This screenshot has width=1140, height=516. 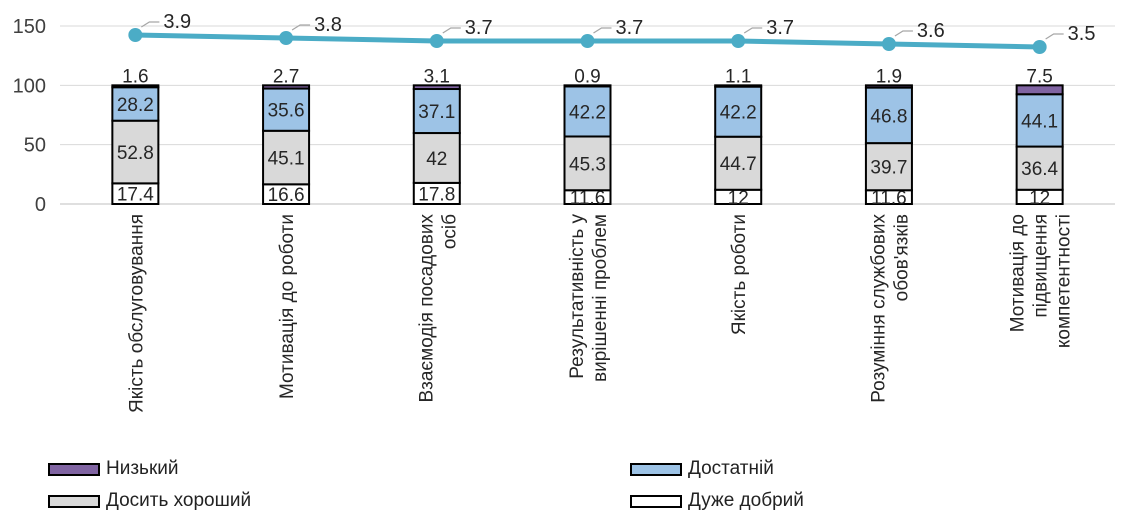 I want to click on x-category-label-2: Взаємодія посадових осіб, so click(x=438, y=308).